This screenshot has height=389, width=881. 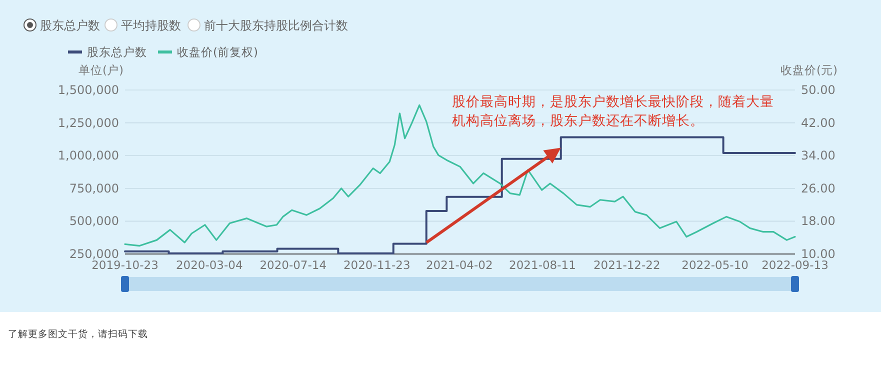 What do you see at coordinates (217, 52) in the screenshot?
I see `legend-label: 收盘价(前复权)` at bounding box center [217, 52].